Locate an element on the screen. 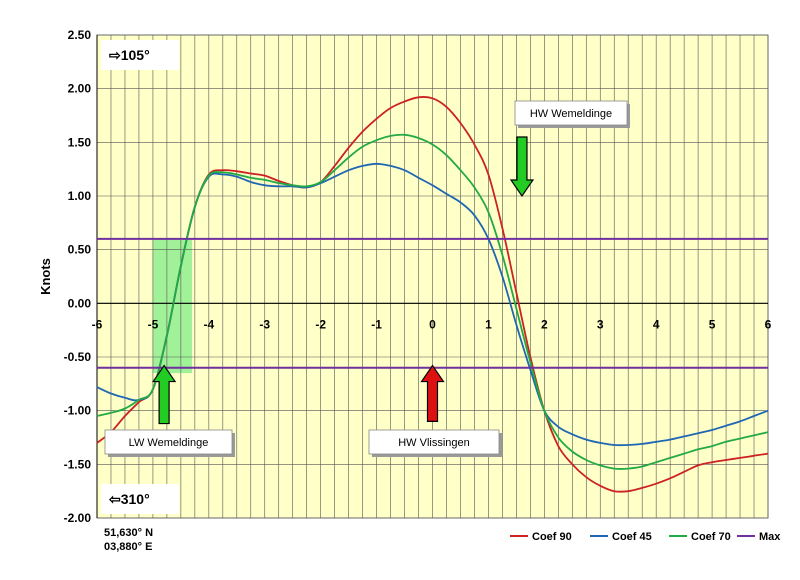 Image resolution: width=800 pixels, height=580 pixels. lw-wemeldinge-arrow is located at coordinates (164, 394).